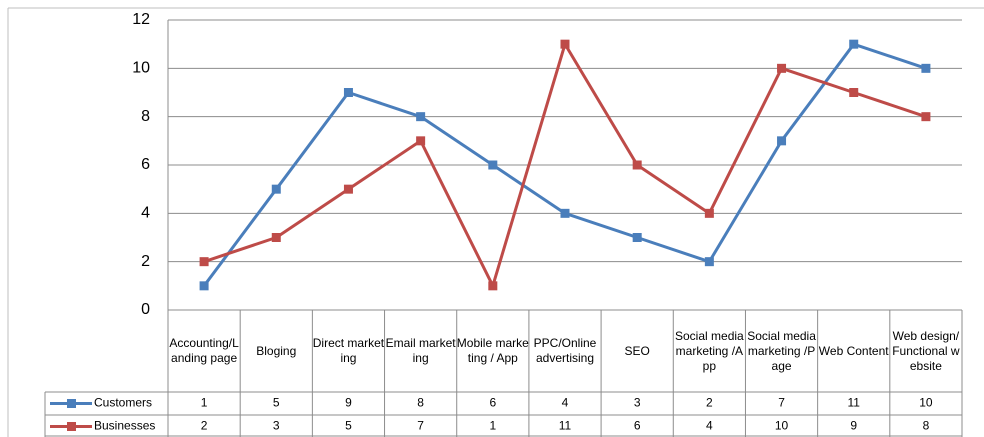 The width and height of the screenshot is (984, 437). I want to click on x-tick-cell: PPC/Online advertising, so click(565, 350).